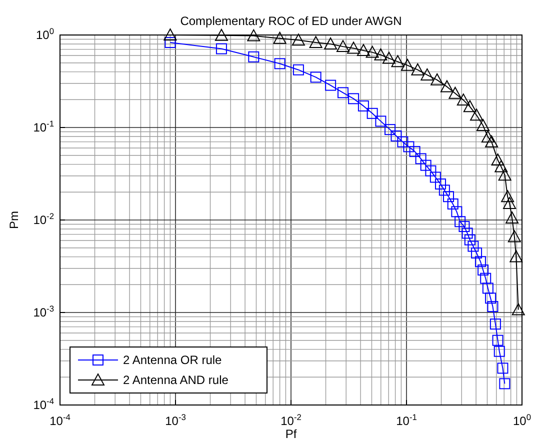 The image size is (539, 441). I want to click on y-axis-title: Pm, so click(14, 219).